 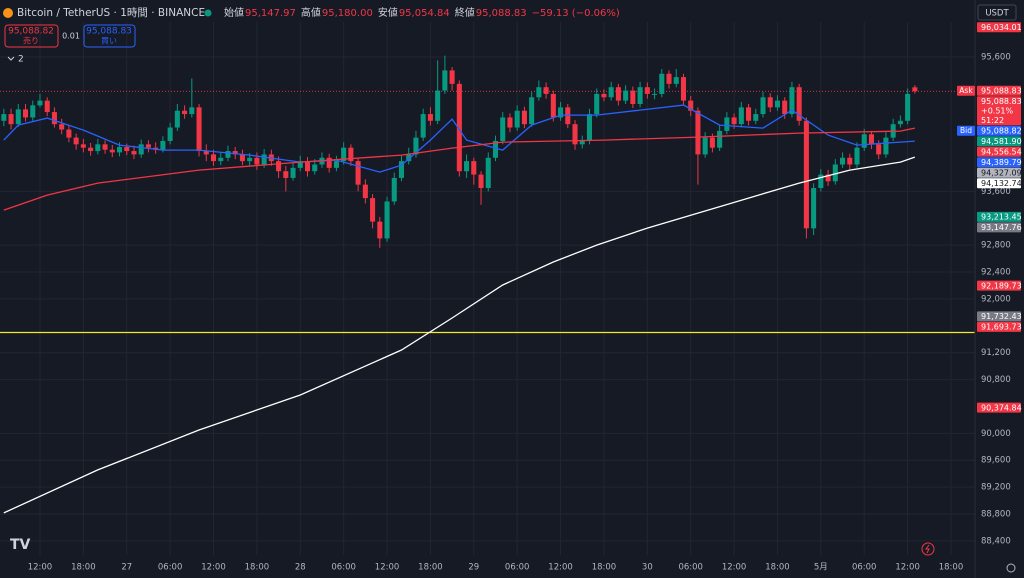 What do you see at coordinates (1001, 316) in the screenshot?
I see `price-tag-label: 91,732.43` at bounding box center [1001, 316].